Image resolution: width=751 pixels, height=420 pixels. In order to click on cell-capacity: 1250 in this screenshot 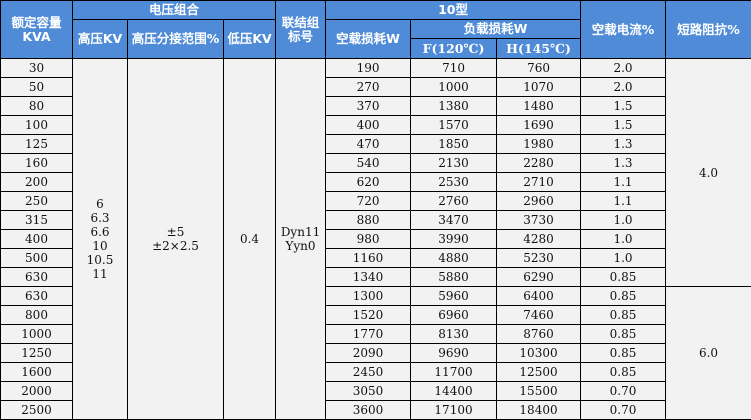, I will do `click(37, 353)`.